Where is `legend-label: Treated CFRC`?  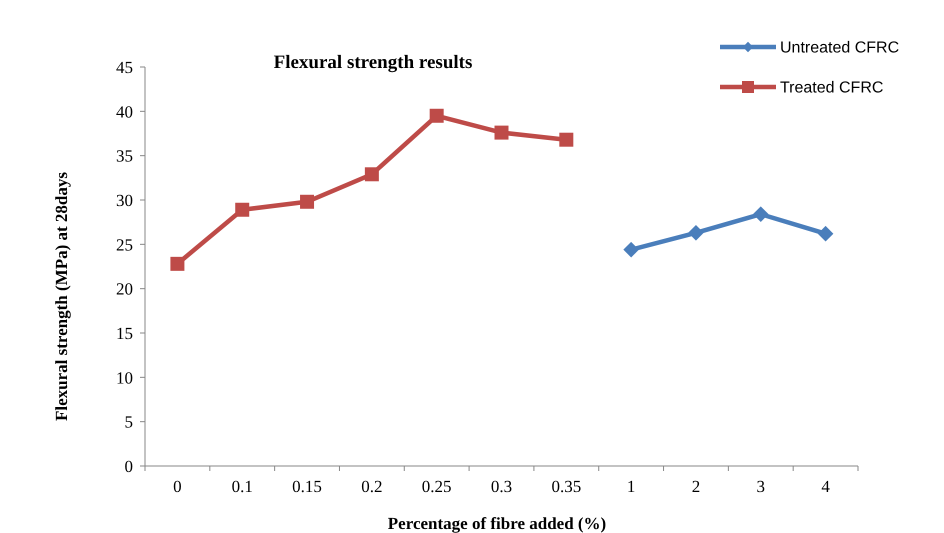
legend-label: Treated CFRC is located at coordinates (832, 88).